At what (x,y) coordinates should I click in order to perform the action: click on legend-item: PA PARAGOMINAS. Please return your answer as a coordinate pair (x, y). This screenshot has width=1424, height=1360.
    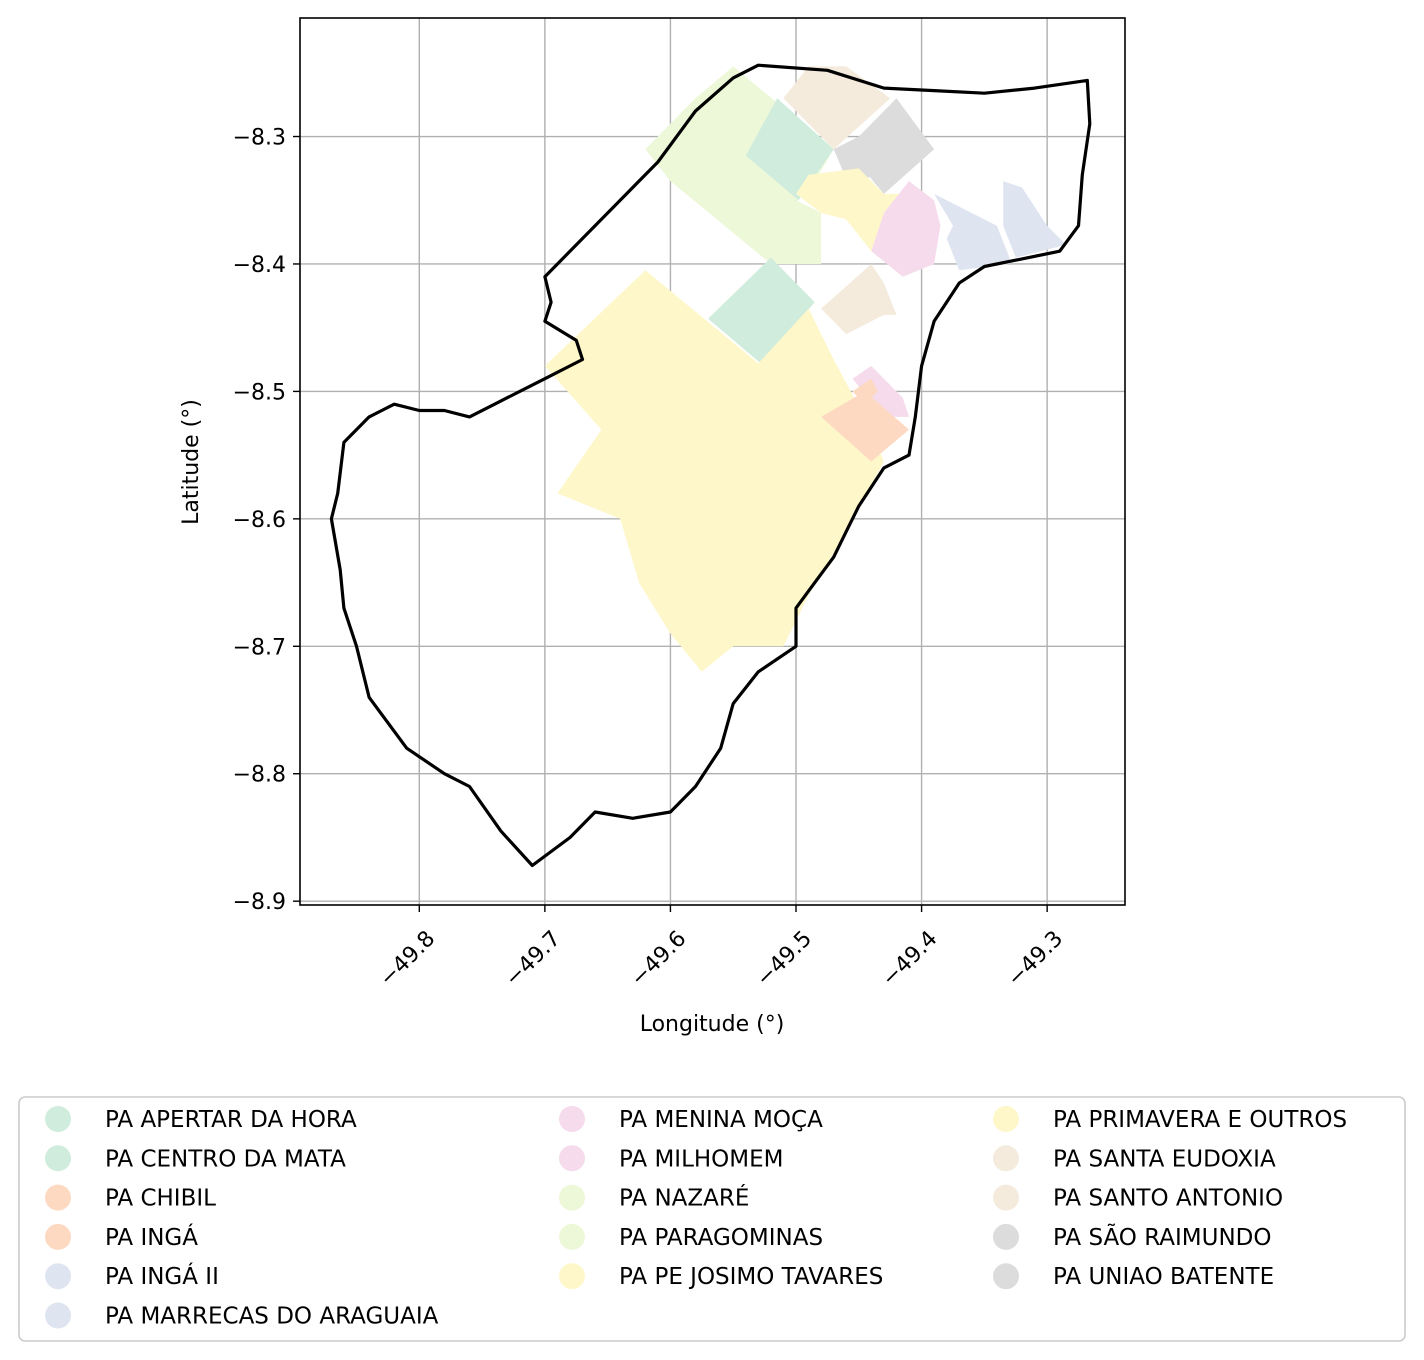
    Looking at the image, I should click on (691, 1237).